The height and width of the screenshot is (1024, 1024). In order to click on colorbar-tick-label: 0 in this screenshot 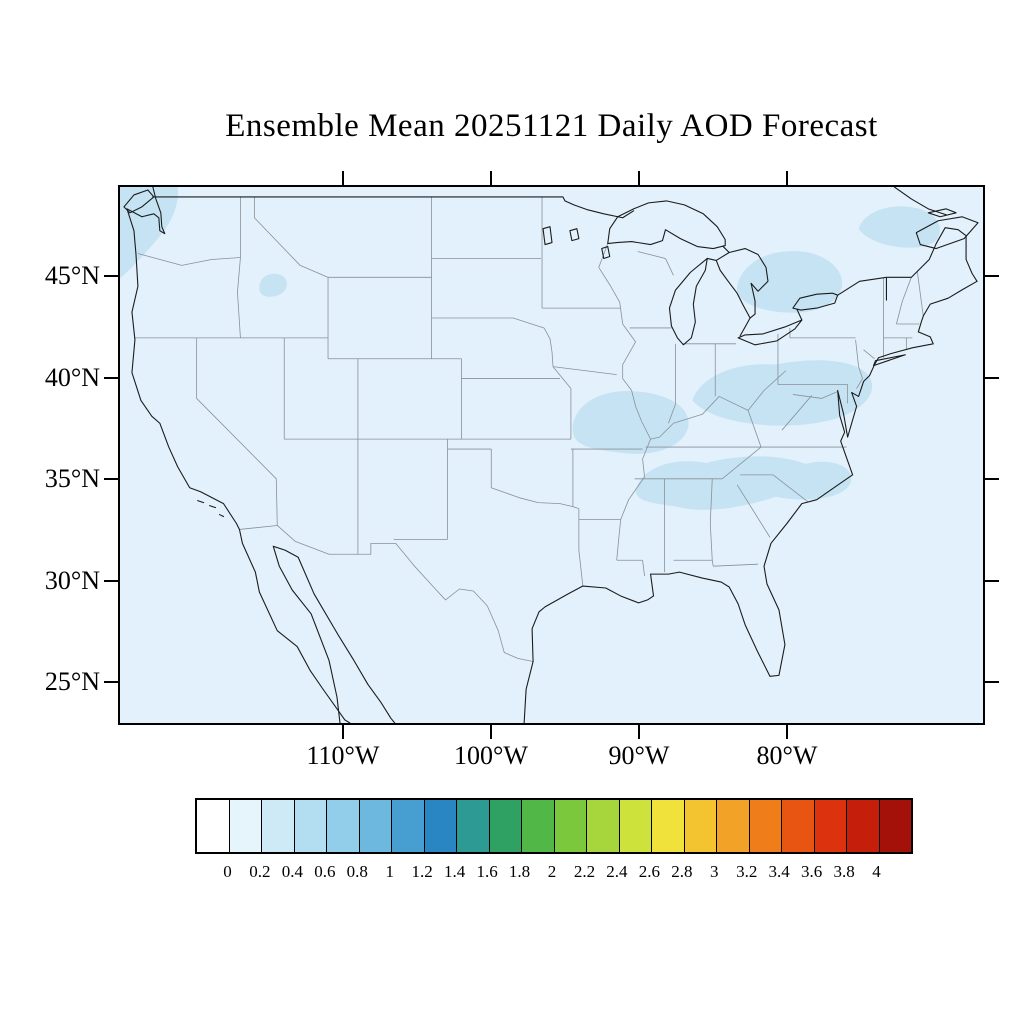, I will do `click(227, 871)`.